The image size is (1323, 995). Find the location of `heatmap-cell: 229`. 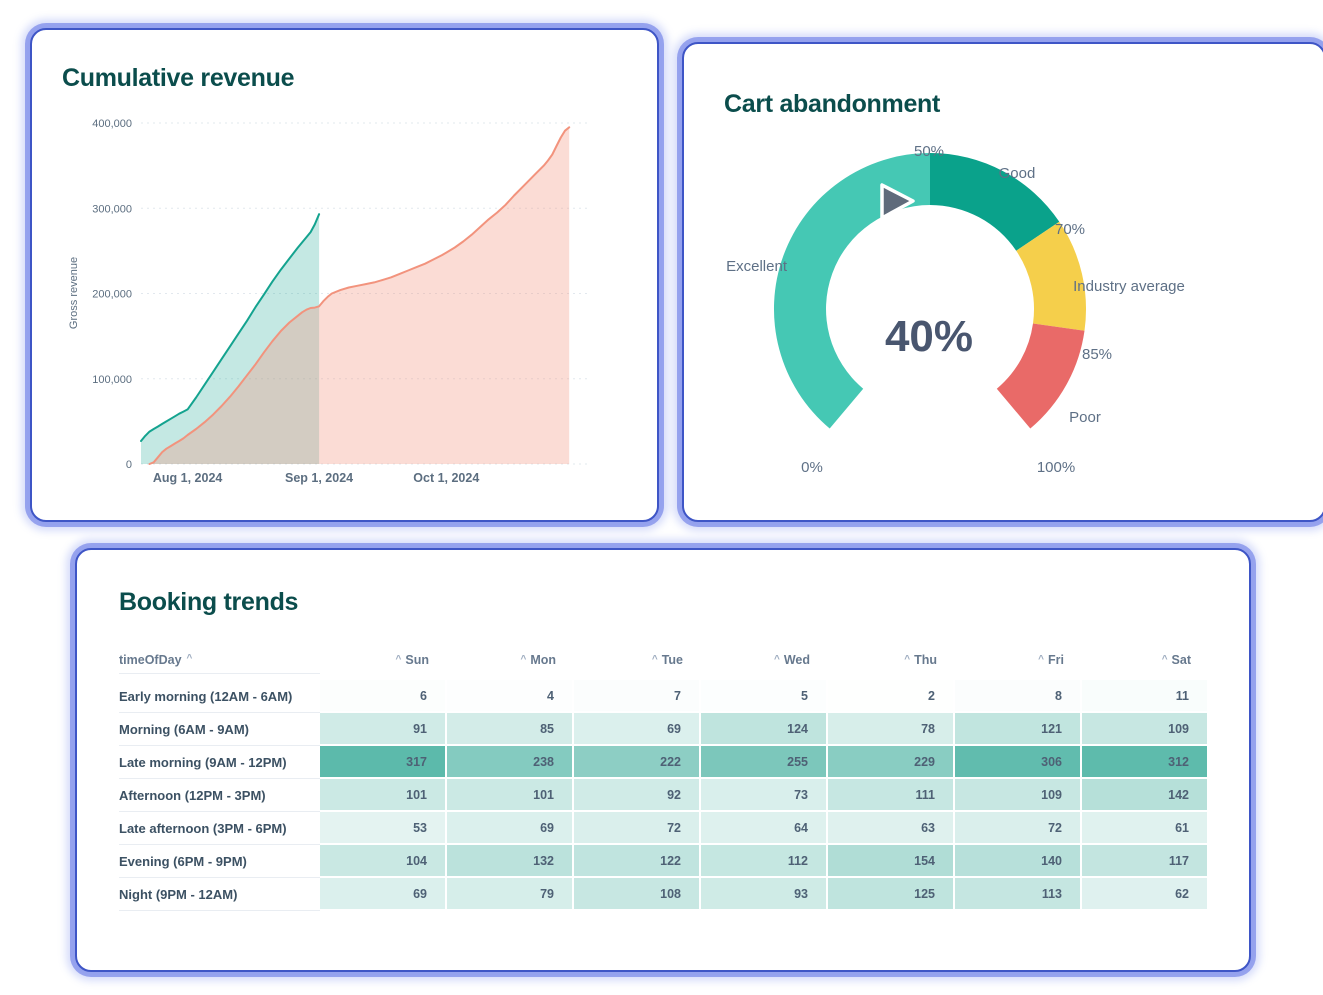

heatmap-cell: 229 is located at coordinates (891, 762).